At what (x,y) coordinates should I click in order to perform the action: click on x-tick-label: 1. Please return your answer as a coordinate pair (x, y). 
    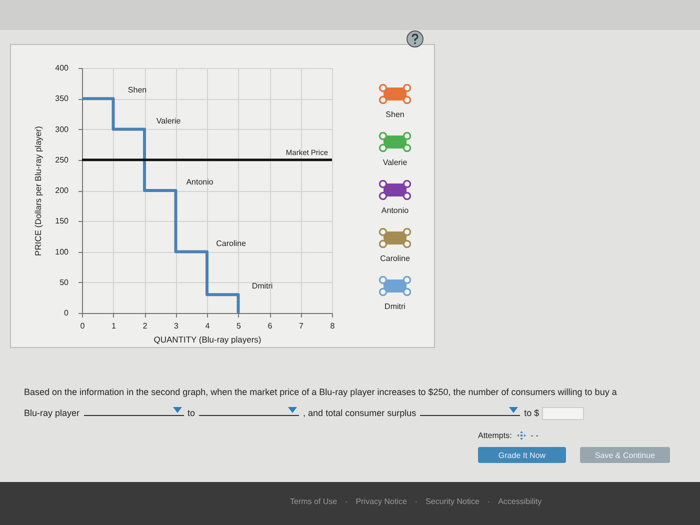
    Looking at the image, I should click on (114, 326).